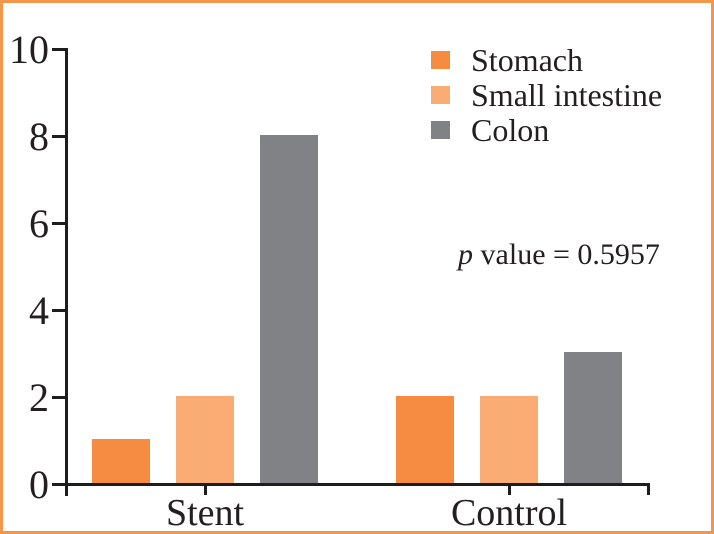 The image size is (714, 534). Describe the element at coordinates (440, 94) in the screenshot. I see `legend-swatch-small-intestine` at that location.